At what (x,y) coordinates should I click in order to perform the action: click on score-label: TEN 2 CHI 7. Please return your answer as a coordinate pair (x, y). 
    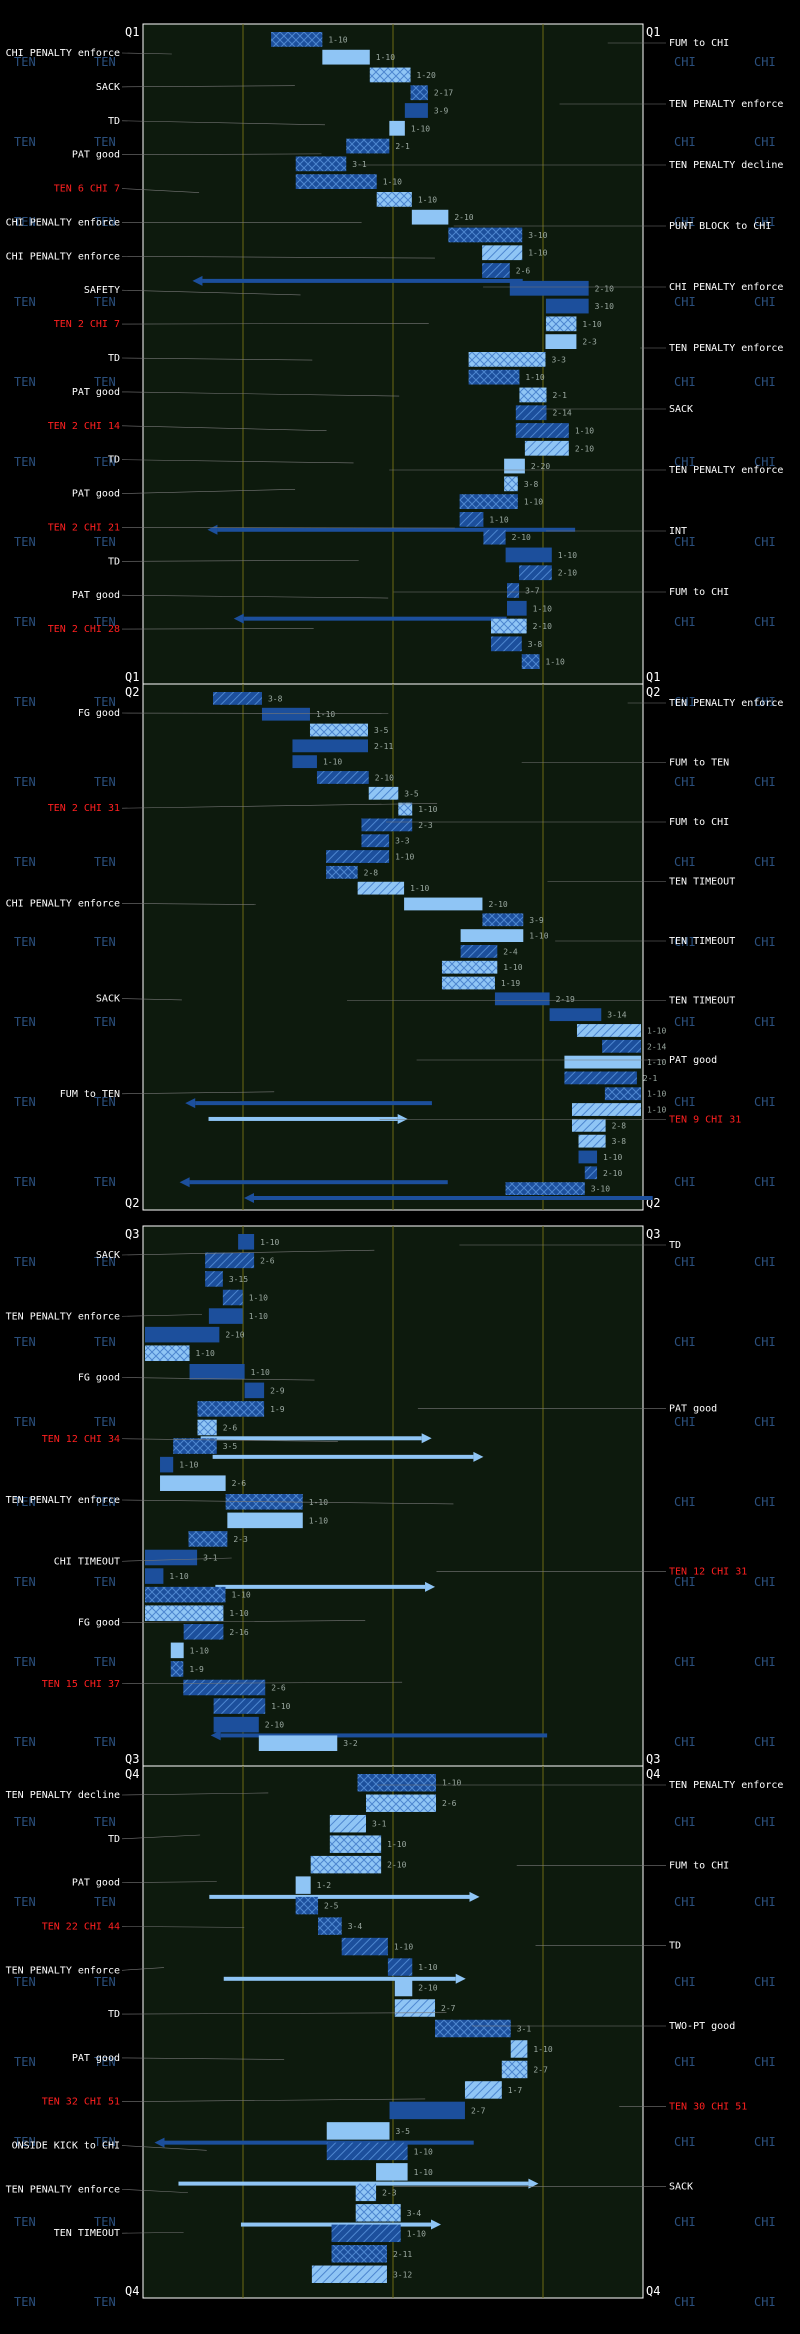
    Looking at the image, I should click on (87, 324).